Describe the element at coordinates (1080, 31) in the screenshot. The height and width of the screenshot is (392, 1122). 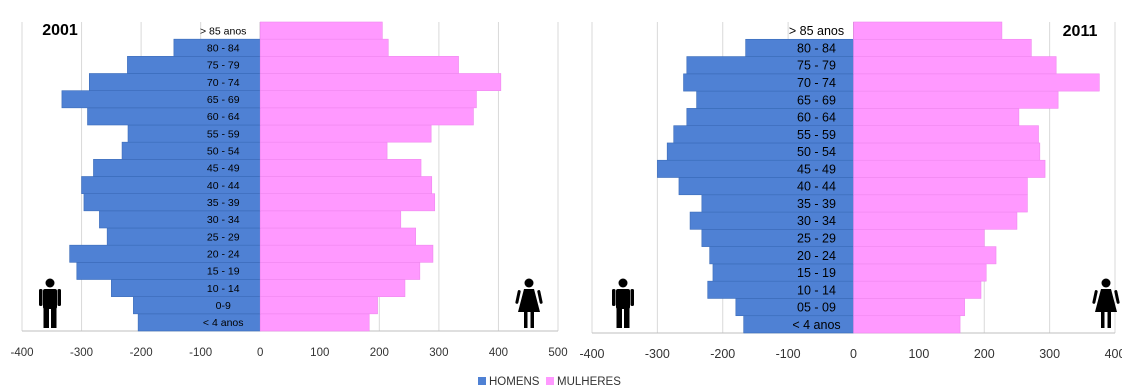
I see `chart-title: 2011` at that location.